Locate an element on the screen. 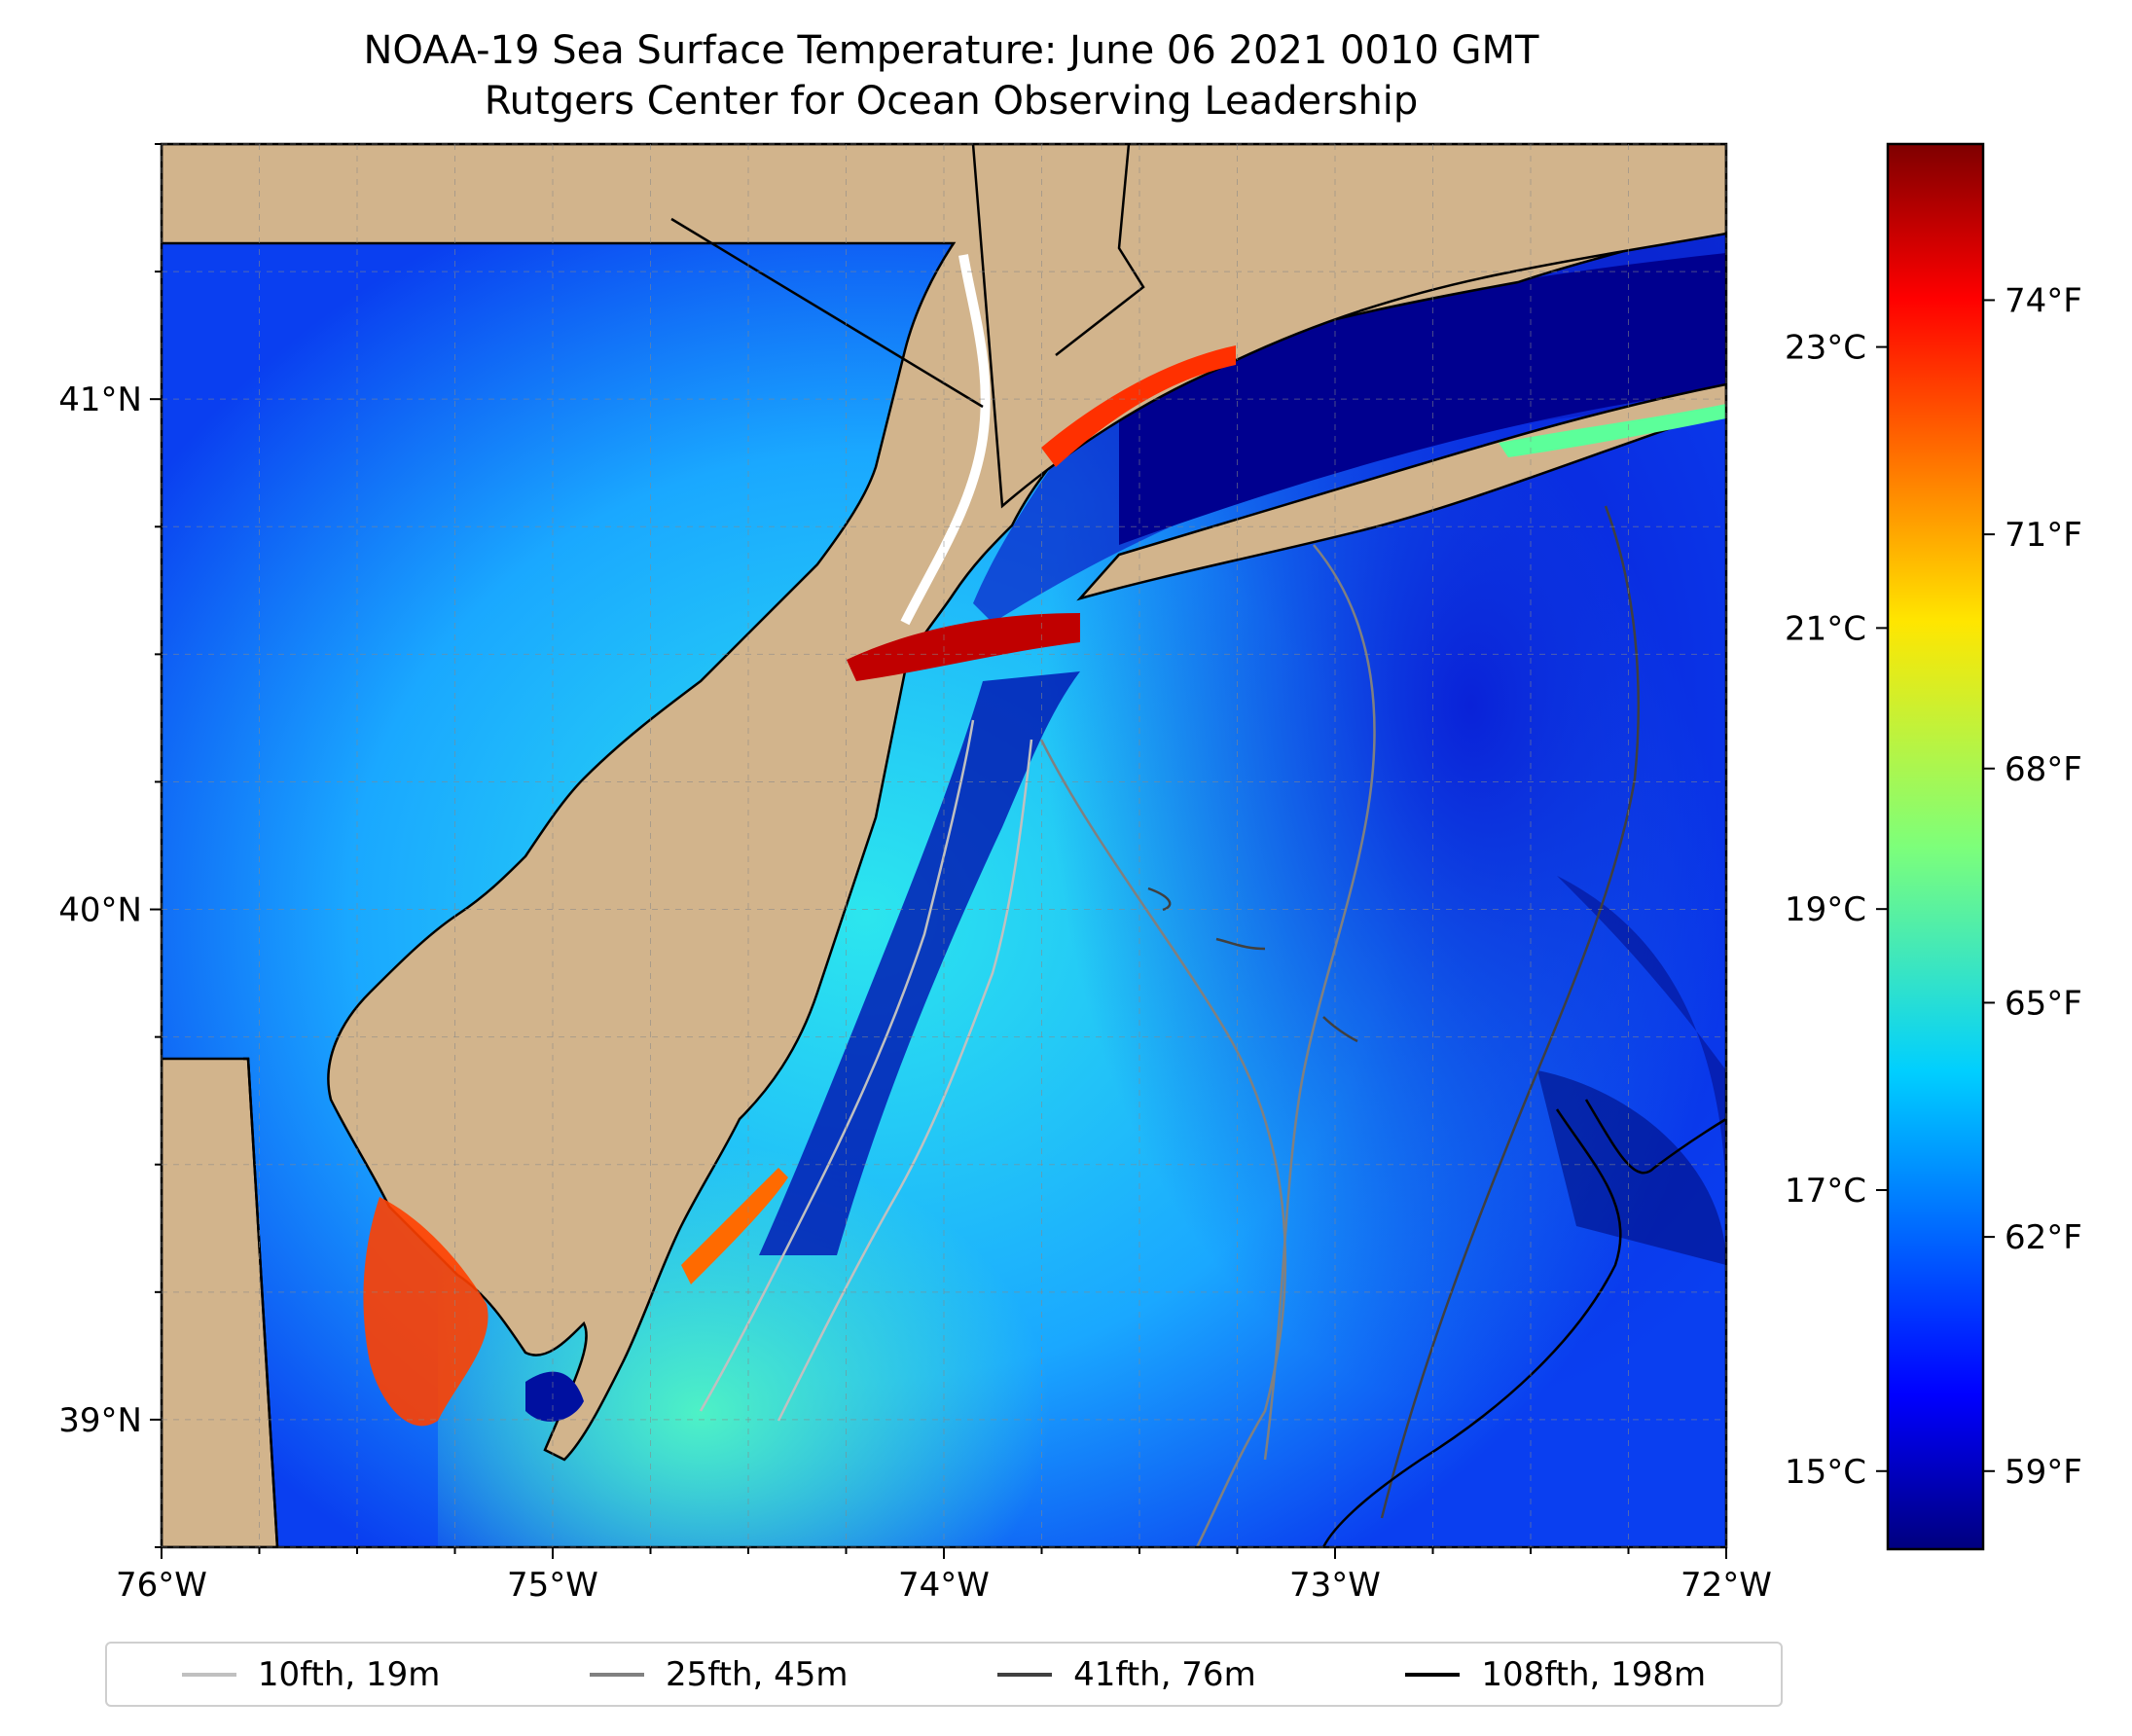  lat-tick-label: 40°N is located at coordinates (100, 911).